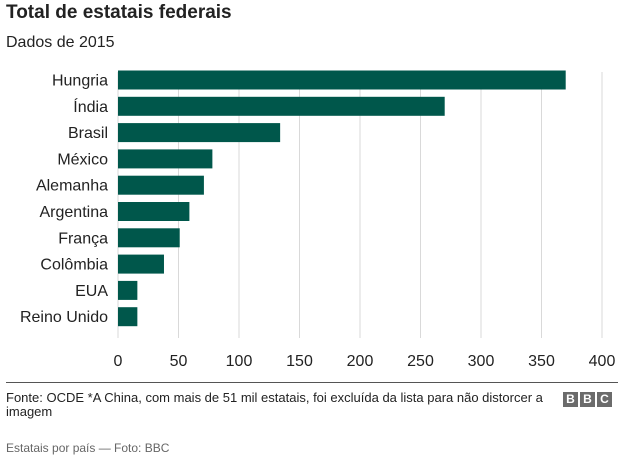  I want to click on category-label: Índia, so click(90, 106).